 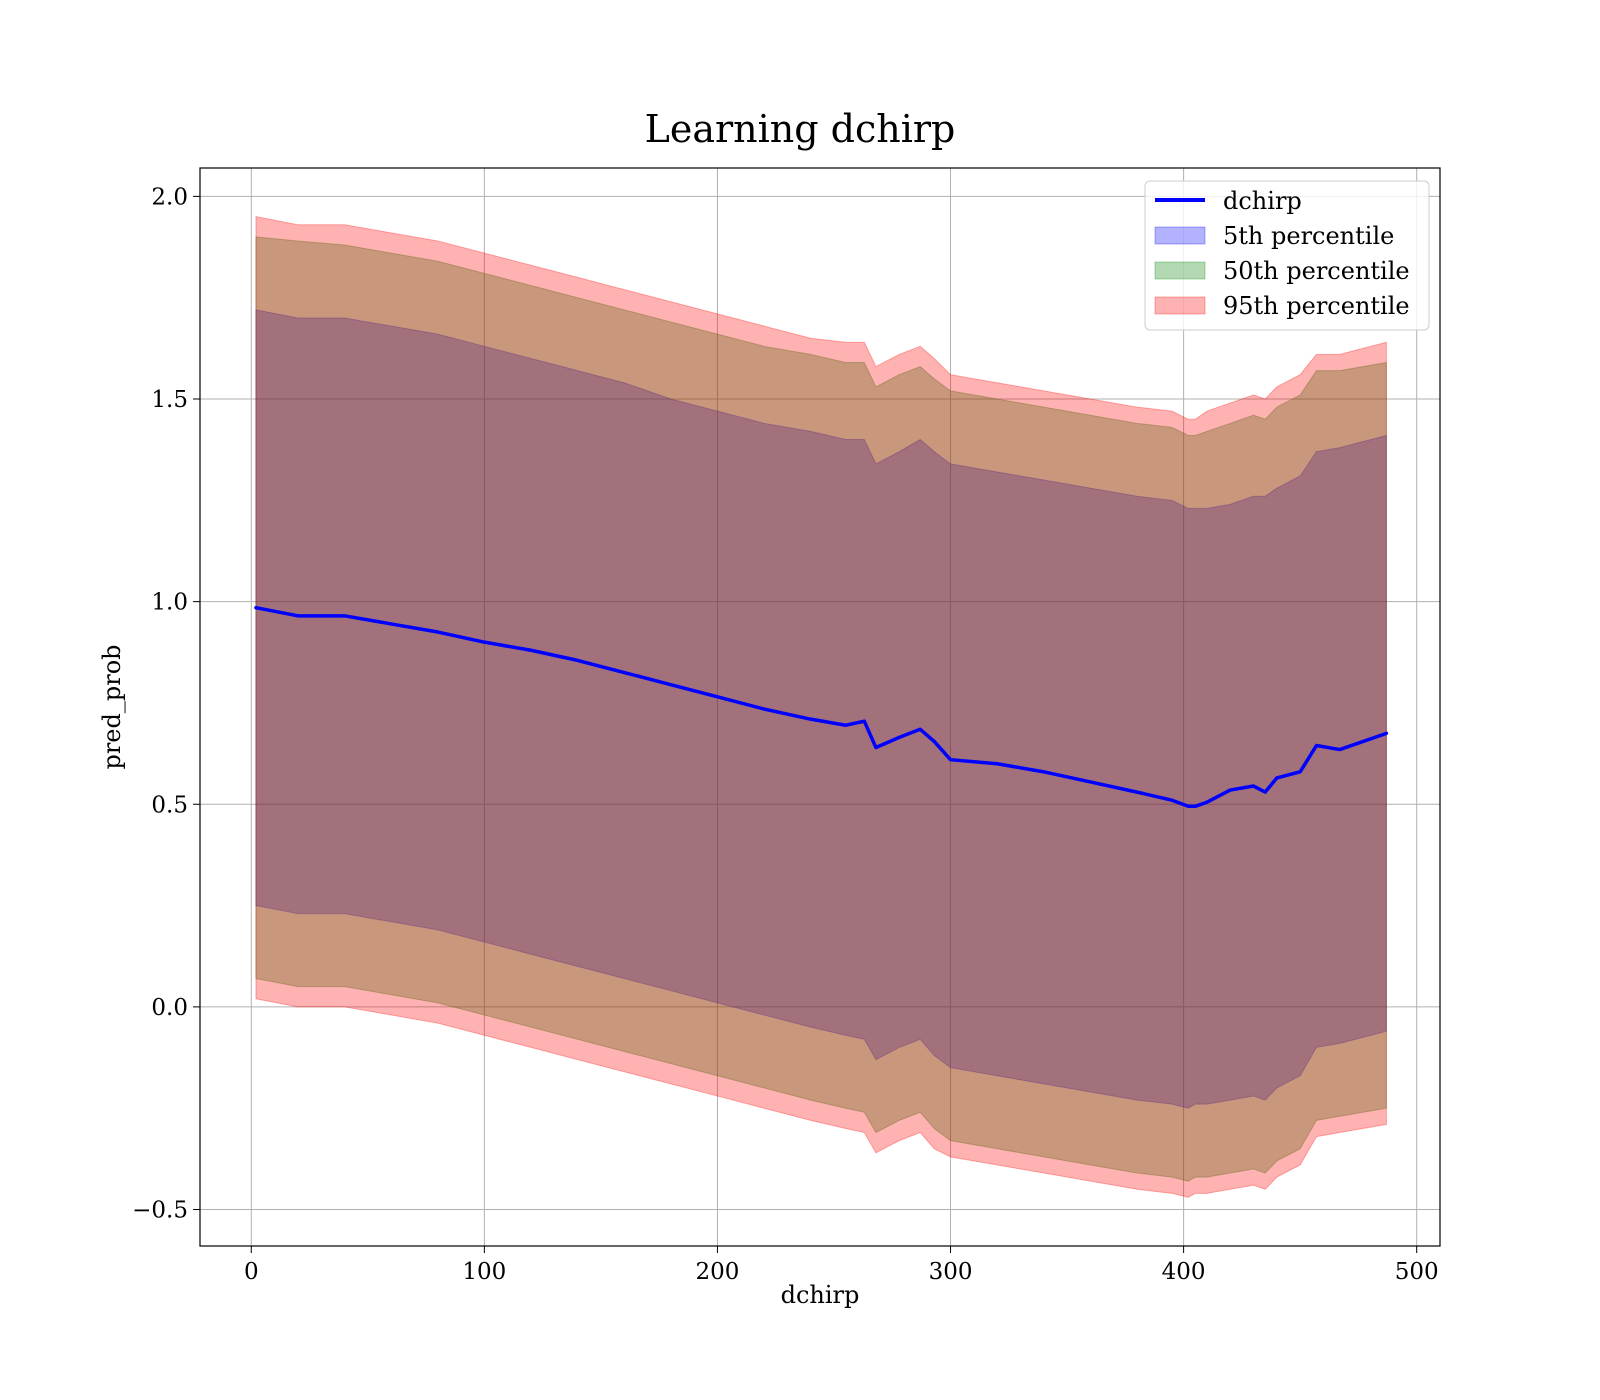 I want to click on series-lines, so click(x=821, y=707).